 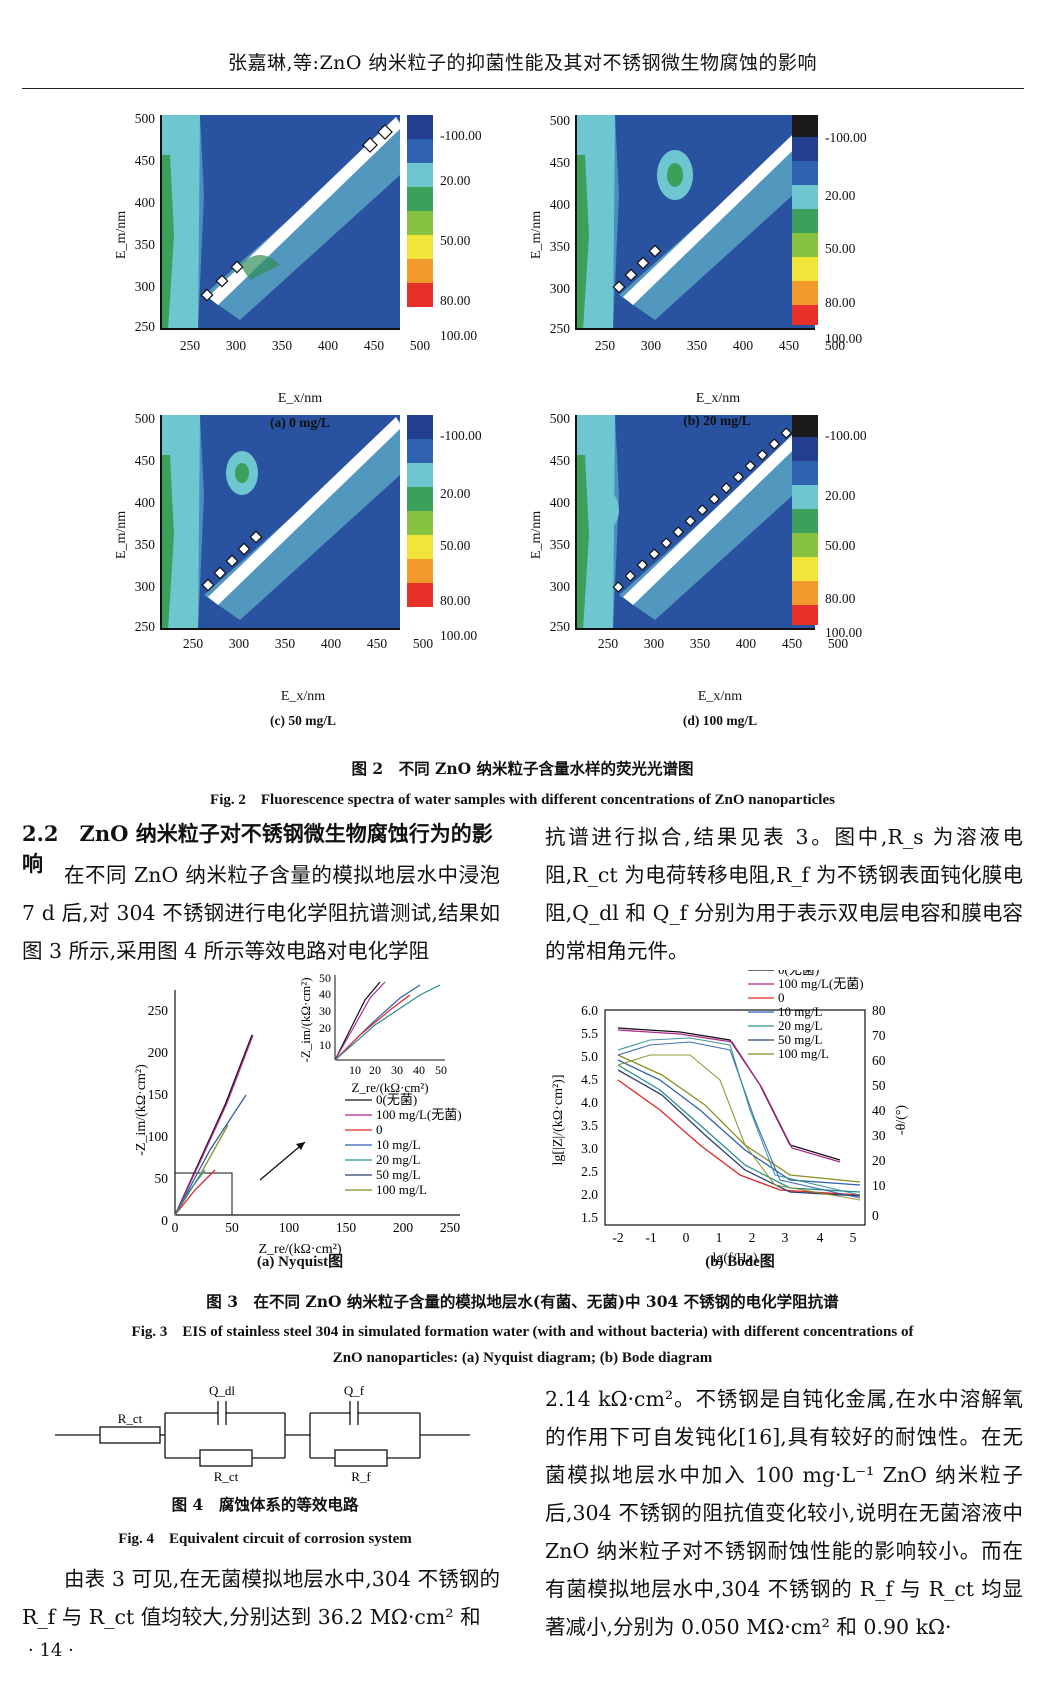 I want to click on cb-c-label: 50.00, so click(x=455, y=545).